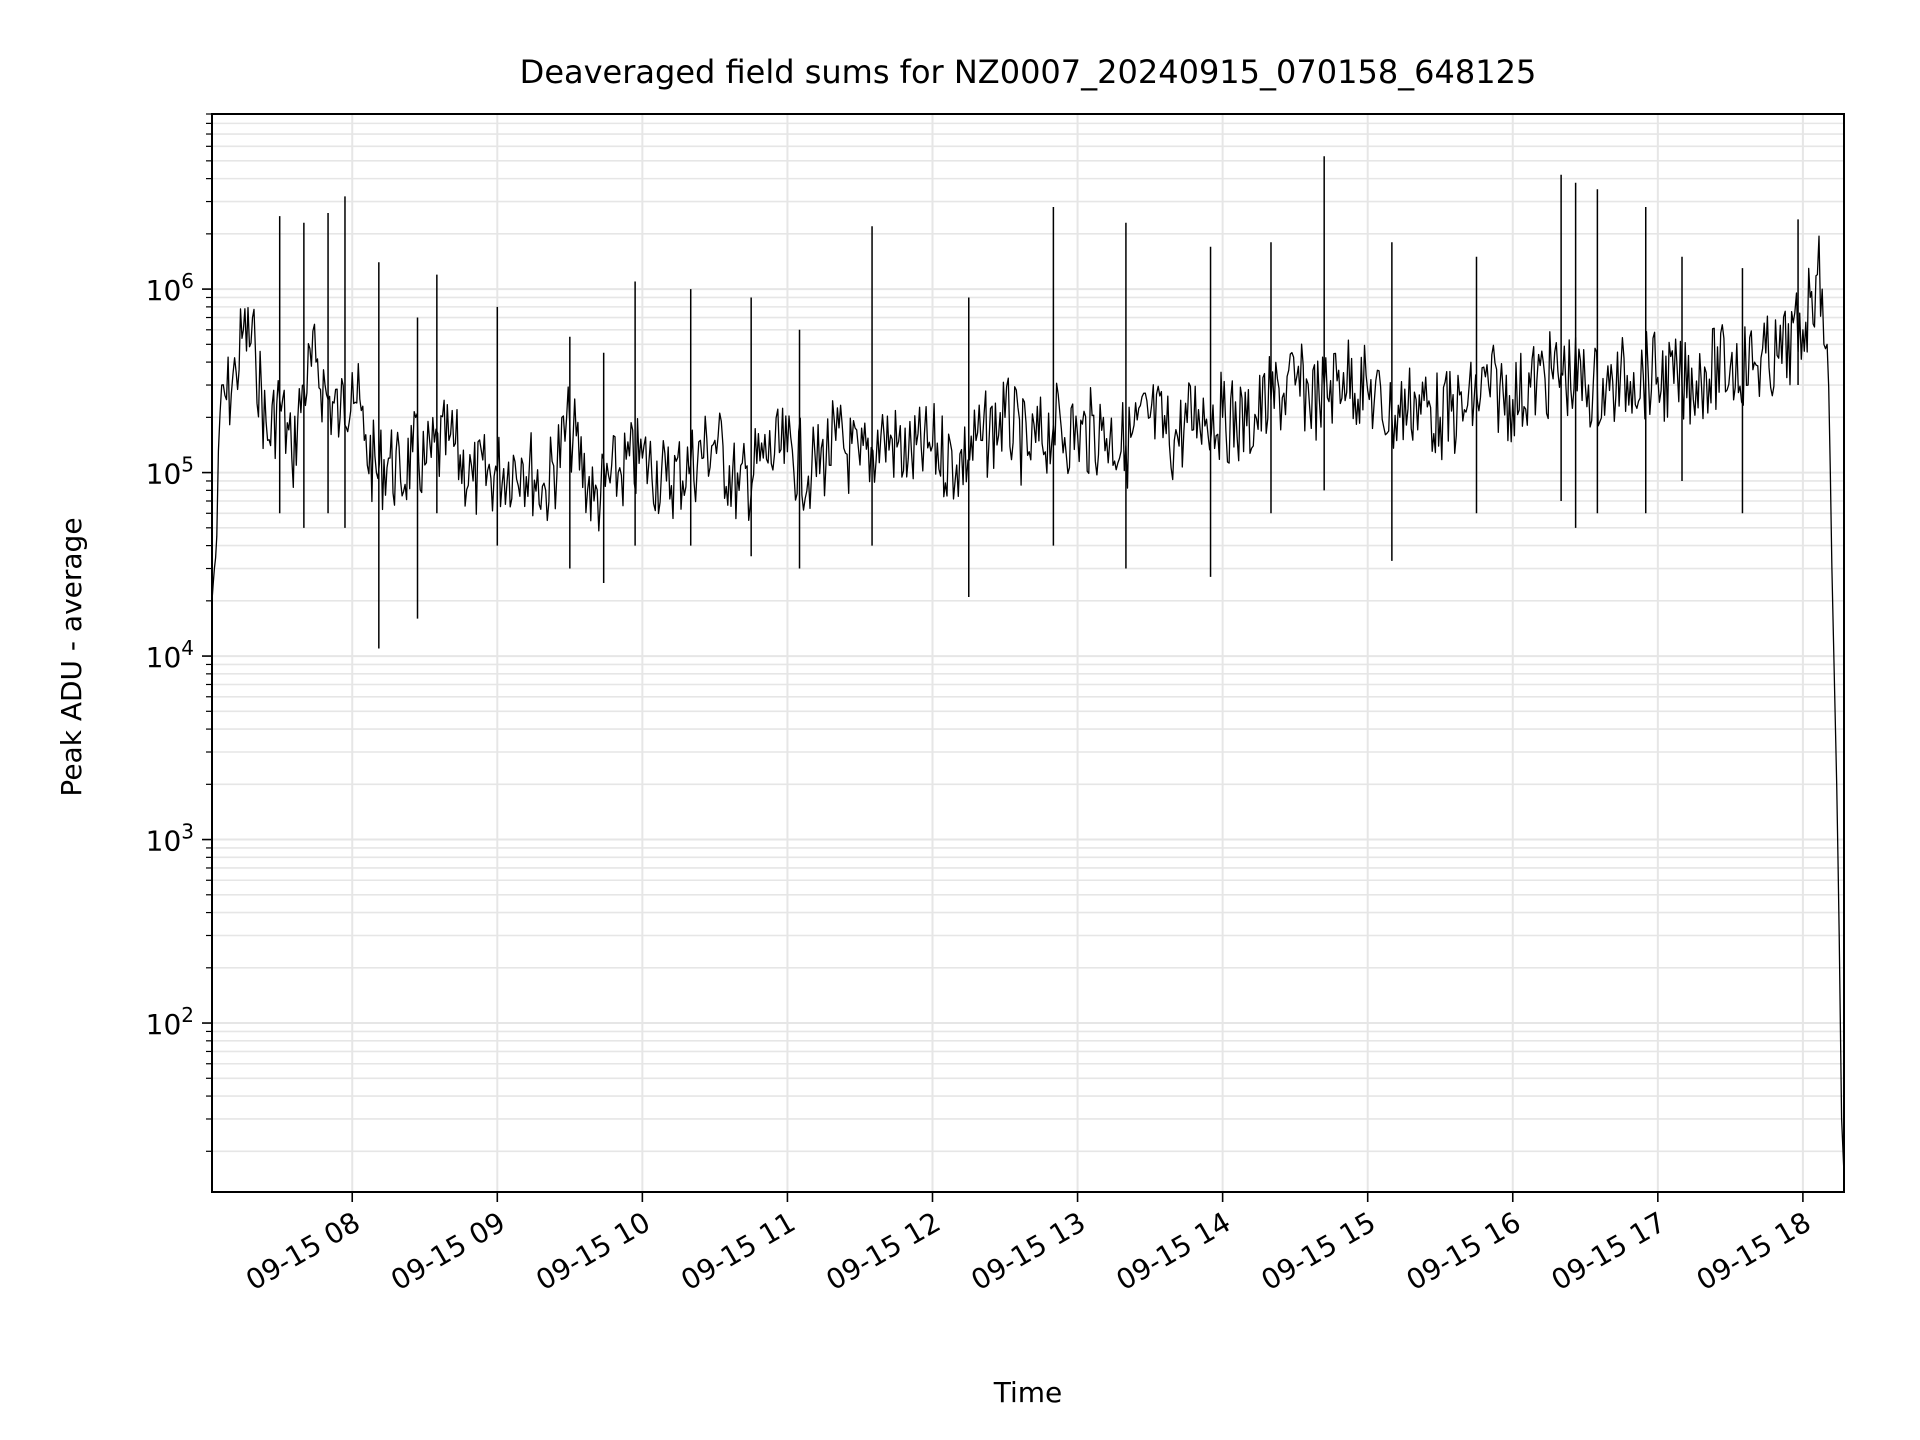 This screenshot has height=1440, width=1920. What do you see at coordinates (1028, 1392) in the screenshot?
I see `x-axis-label: Time` at bounding box center [1028, 1392].